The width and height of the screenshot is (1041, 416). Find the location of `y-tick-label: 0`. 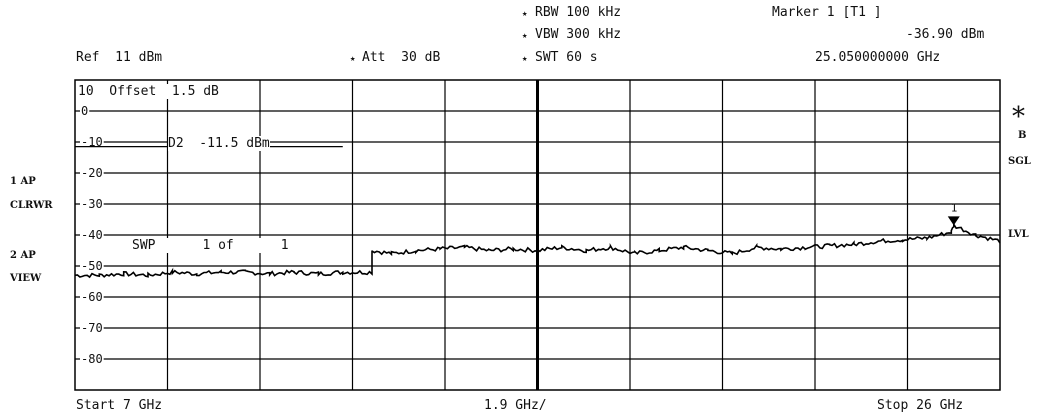

y-tick-label: 0 is located at coordinates (84, 111).